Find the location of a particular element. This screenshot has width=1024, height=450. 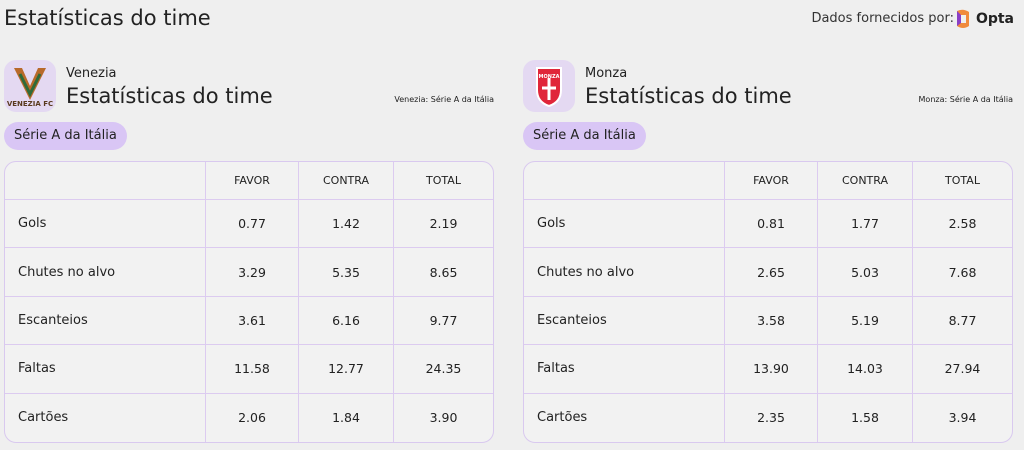

competition-note: Monza: Série A da Itália is located at coordinates (965, 99).